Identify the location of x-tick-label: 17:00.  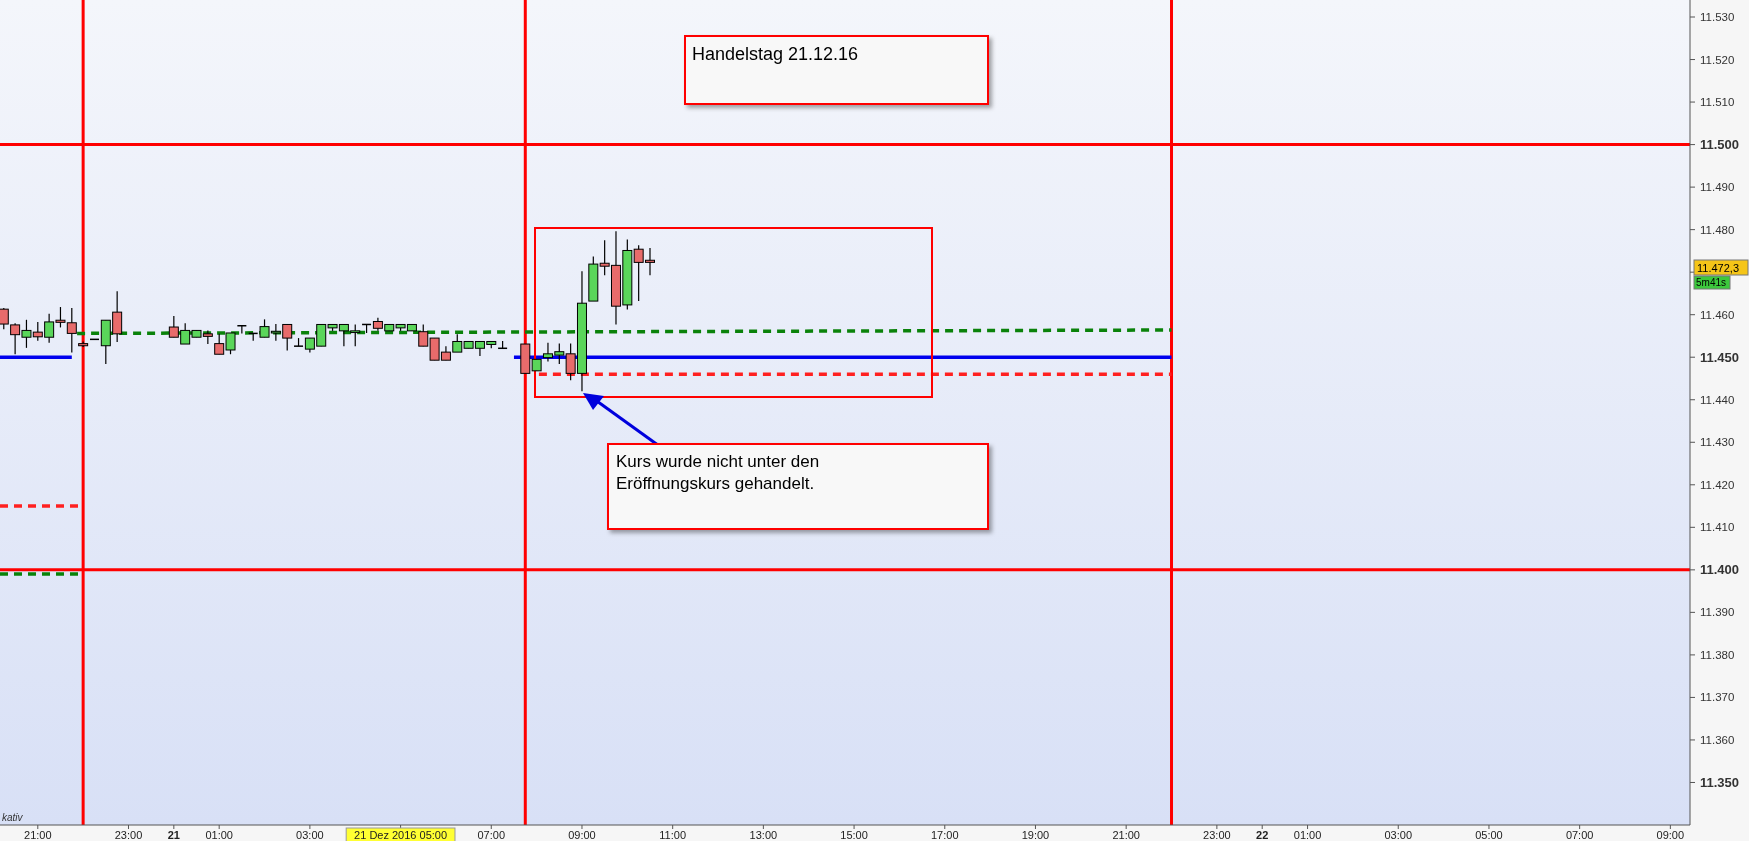
(945, 835).